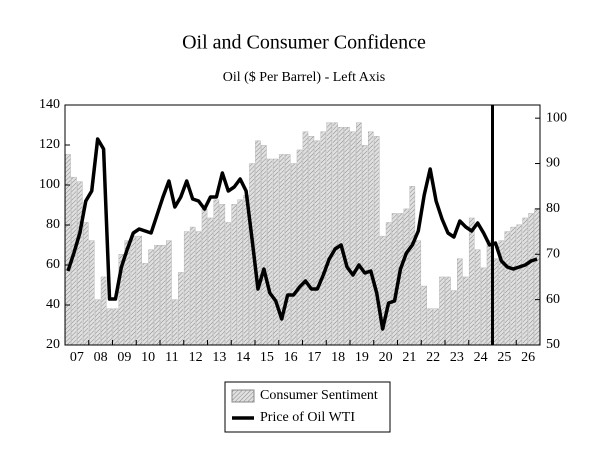  What do you see at coordinates (196, 357) in the screenshot?
I see `x-tick-label: 12` at bounding box center [196, 357].